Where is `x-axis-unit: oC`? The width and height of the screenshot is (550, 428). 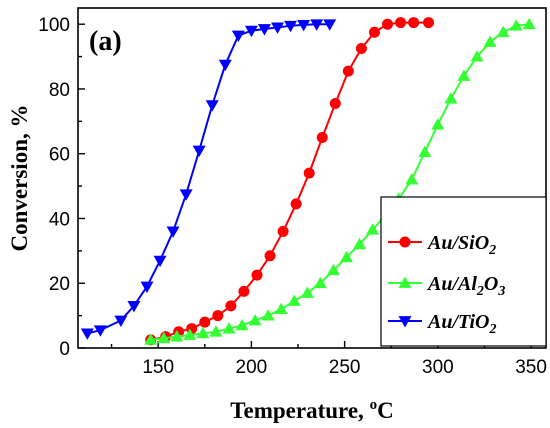 x-axis-unit: oC is located at coordinates (382, 410).